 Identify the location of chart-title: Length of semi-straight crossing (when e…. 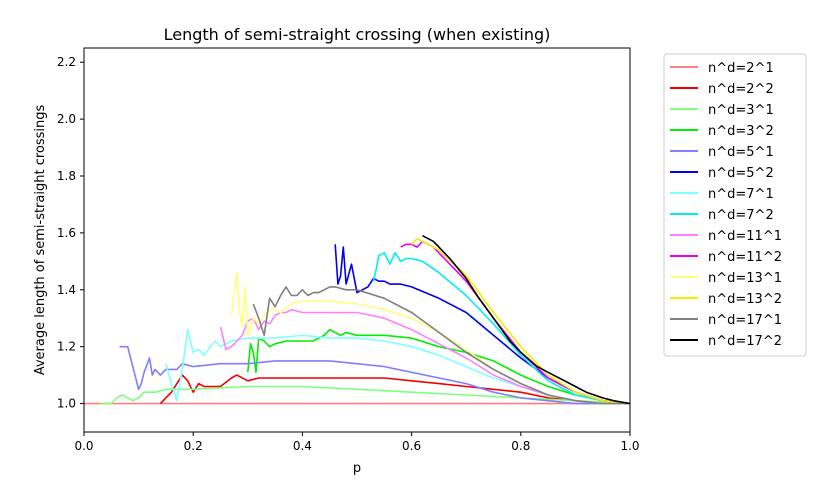
(357, 34).